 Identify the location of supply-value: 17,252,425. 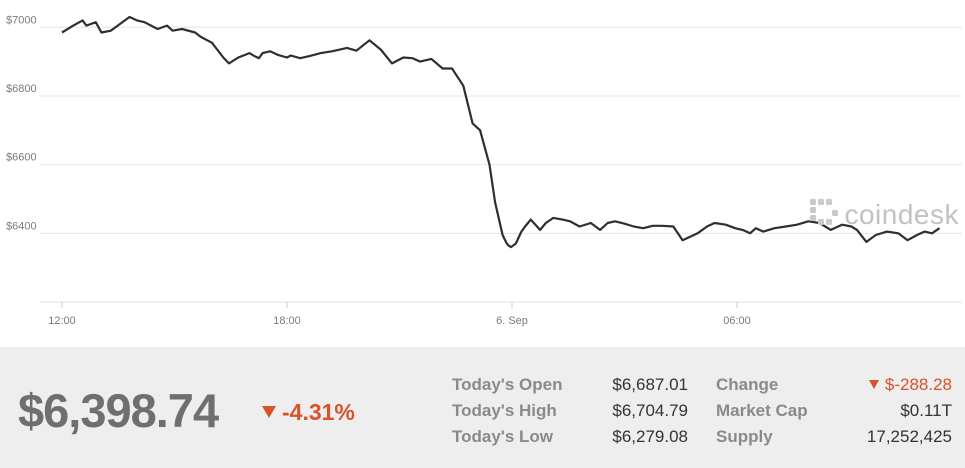
(909, 436).